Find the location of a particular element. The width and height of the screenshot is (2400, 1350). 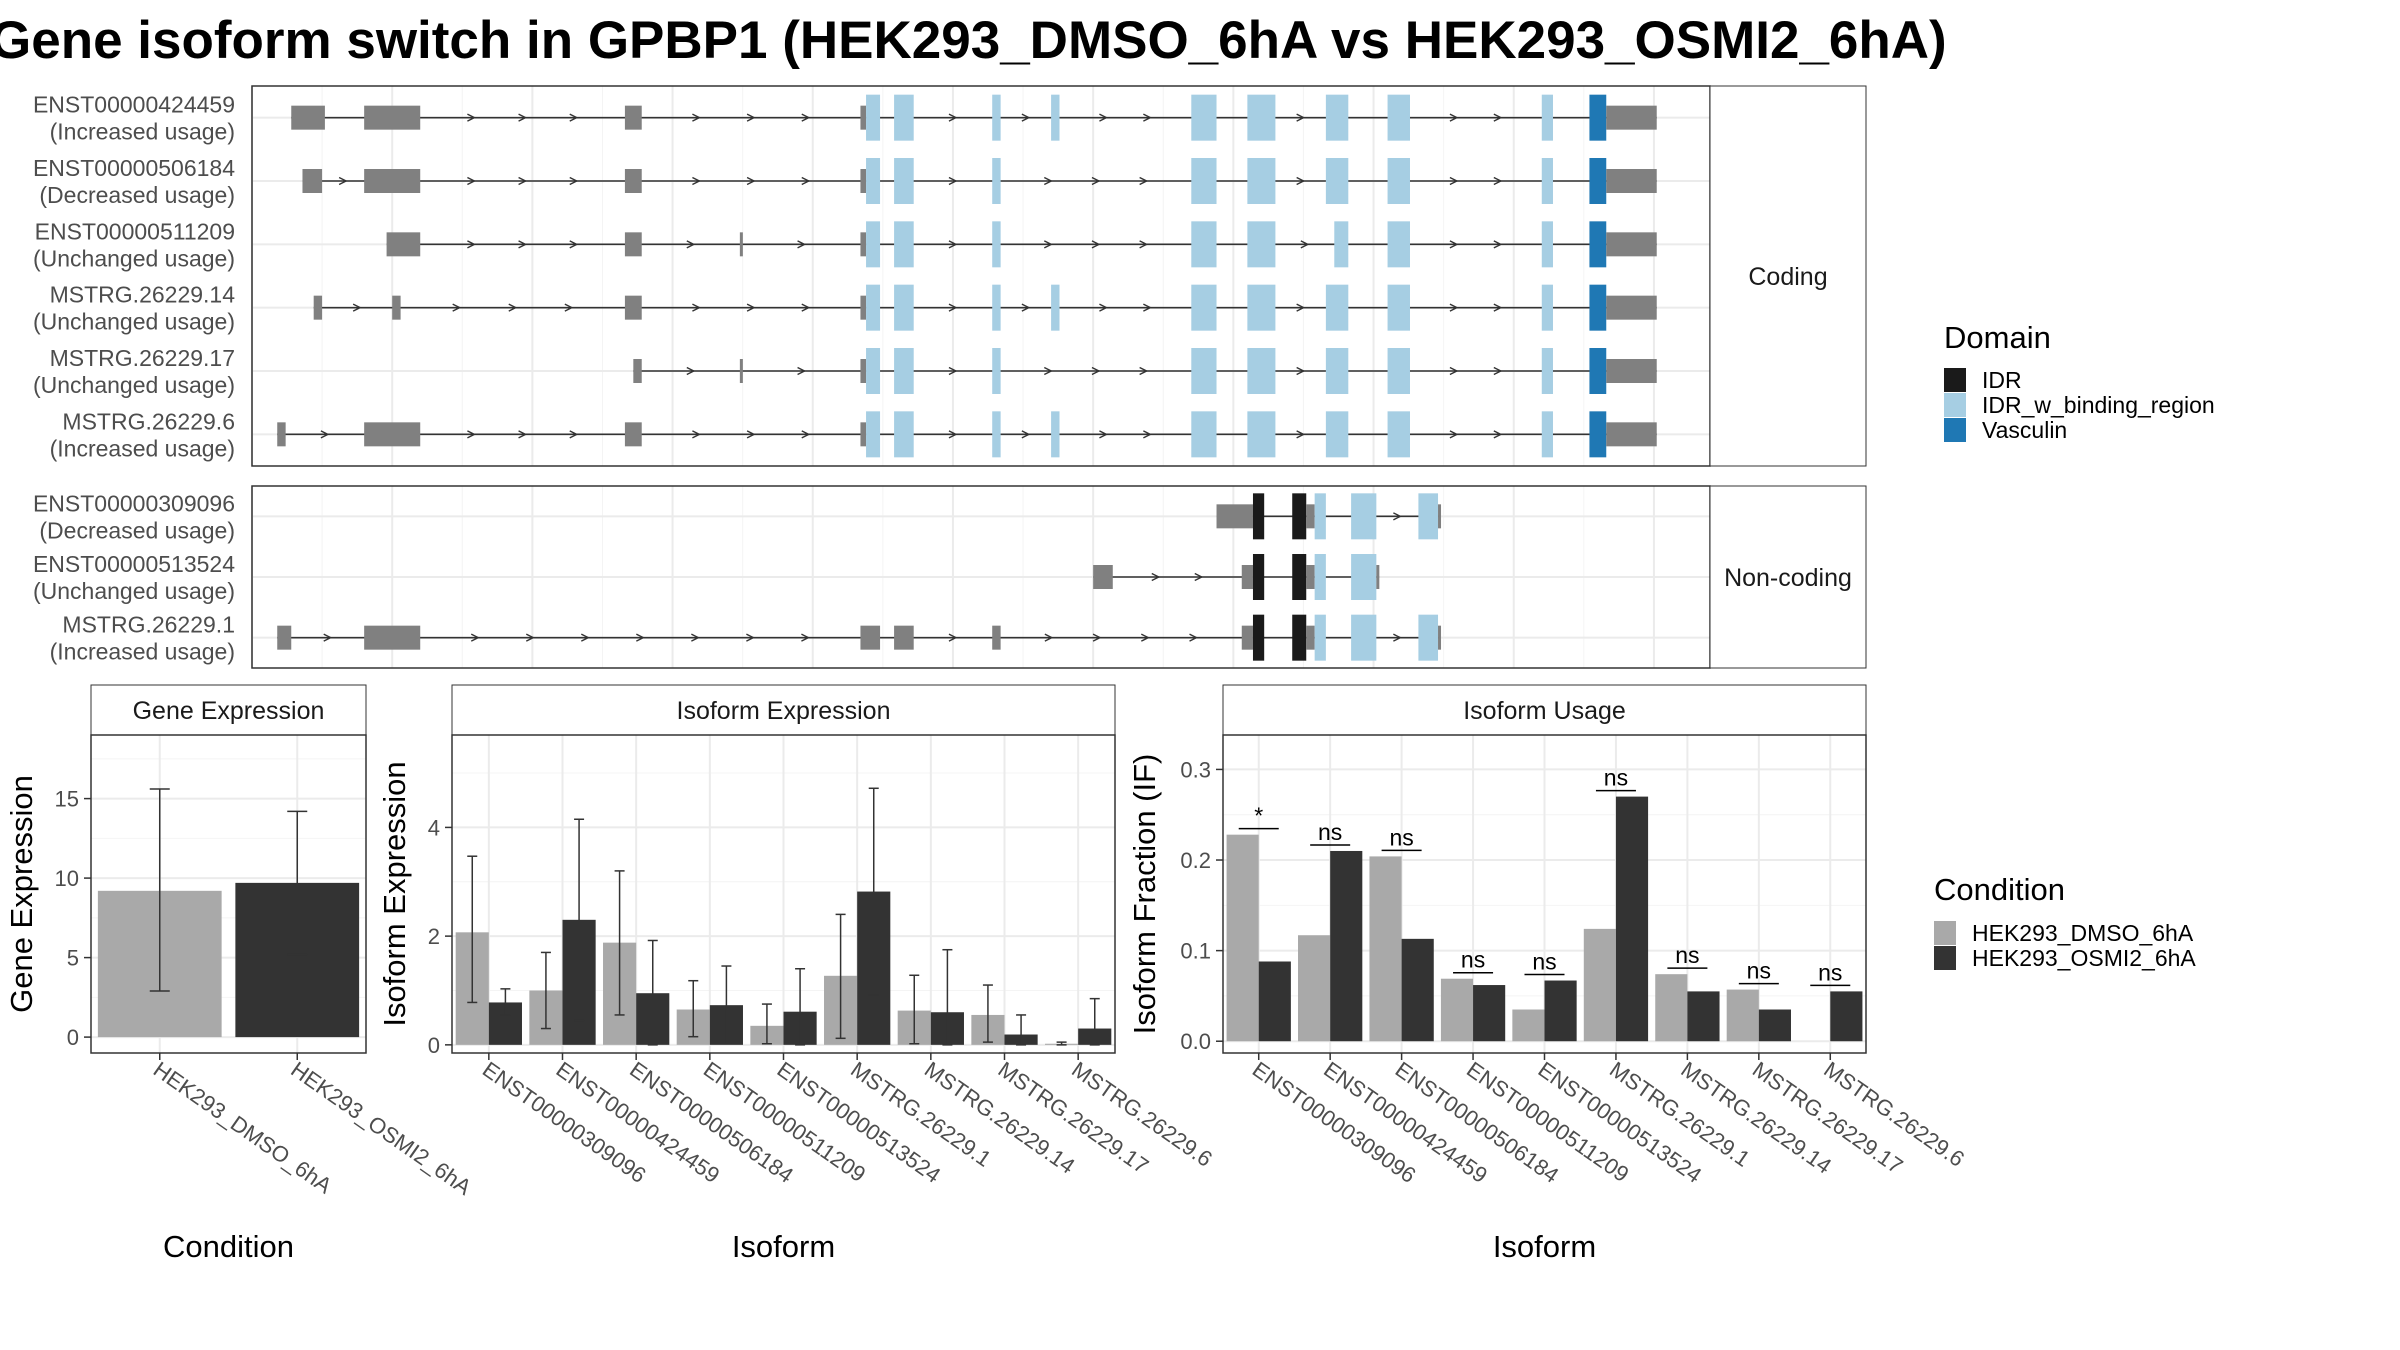

transcript-id-label: ENST00000513524 is located at coordinates (134, 564).